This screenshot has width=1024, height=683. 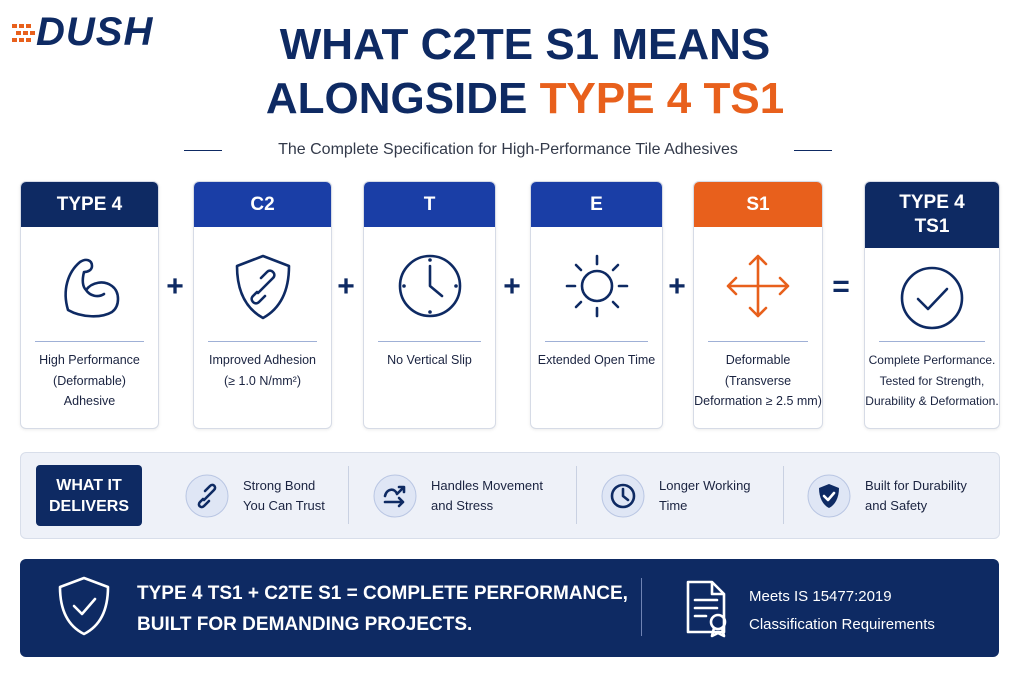 What do you see at coordinates (705, 485) in the screenshot?
I see `benefit-line: Longer Working` at bounding box center [705, 485].